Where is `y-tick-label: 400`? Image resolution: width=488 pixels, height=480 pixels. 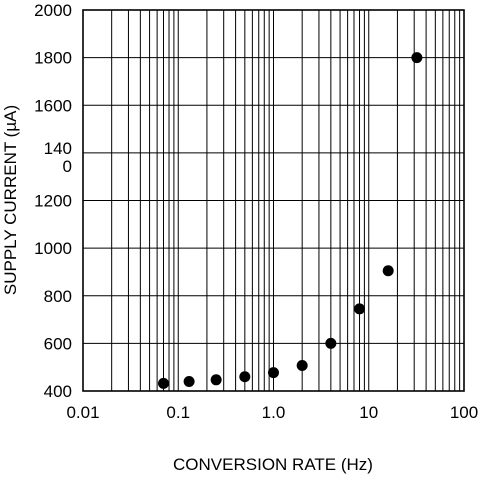 y-tick-label: 400 is located at coordinates (58, 391).